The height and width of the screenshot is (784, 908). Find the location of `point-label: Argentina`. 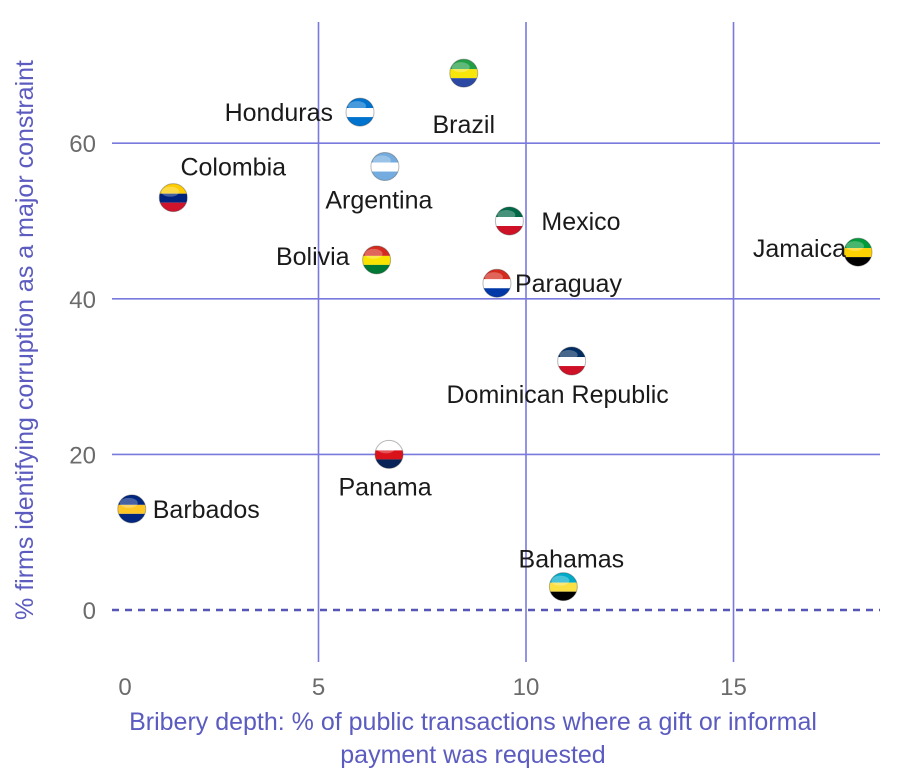

point-label: Argentina is located at coordinates (378, 201).